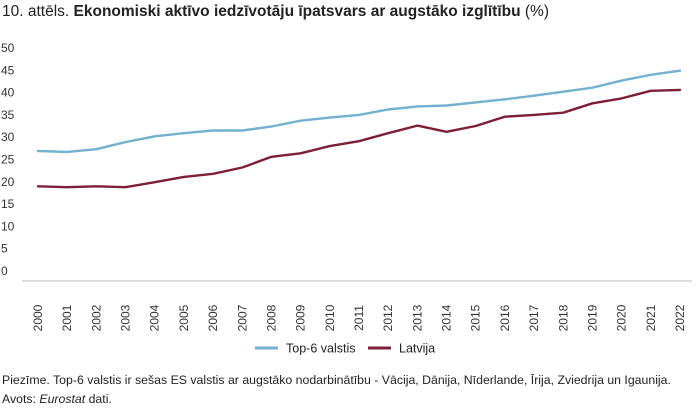  Describe the element at coordinates (126, 317) in the screenshot. I see `x-tick-label: 2003` at that location.